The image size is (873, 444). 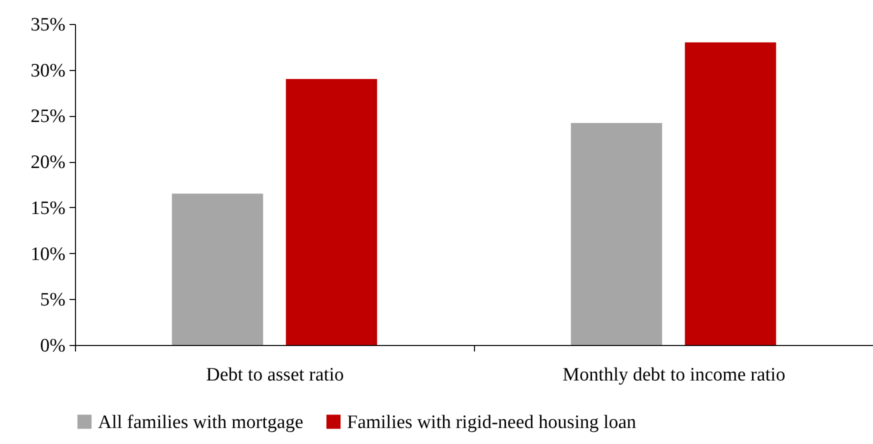 I want to click on legend-label: All families with mortgage, so click(x=201, y=422).